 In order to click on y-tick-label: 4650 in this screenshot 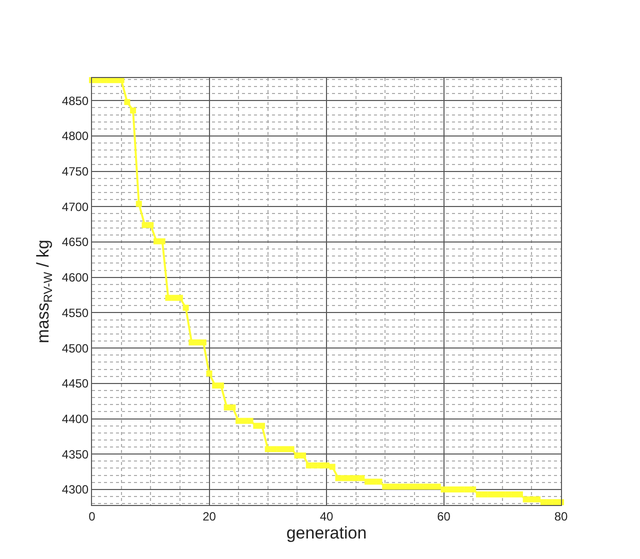, I will do `click(75, 242)`.